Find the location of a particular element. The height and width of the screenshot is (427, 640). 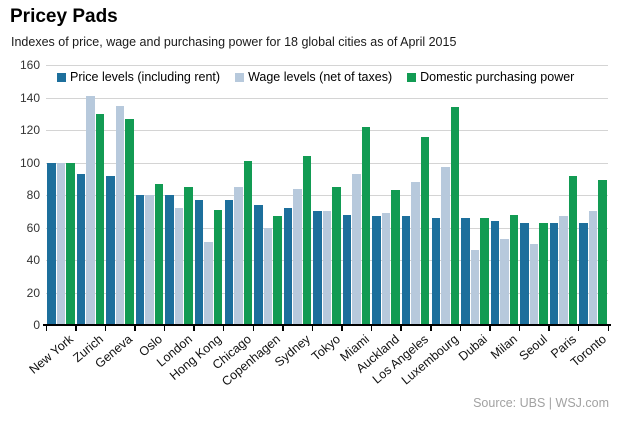

y-axis-label: 40 is located at coordinates (33, 260).